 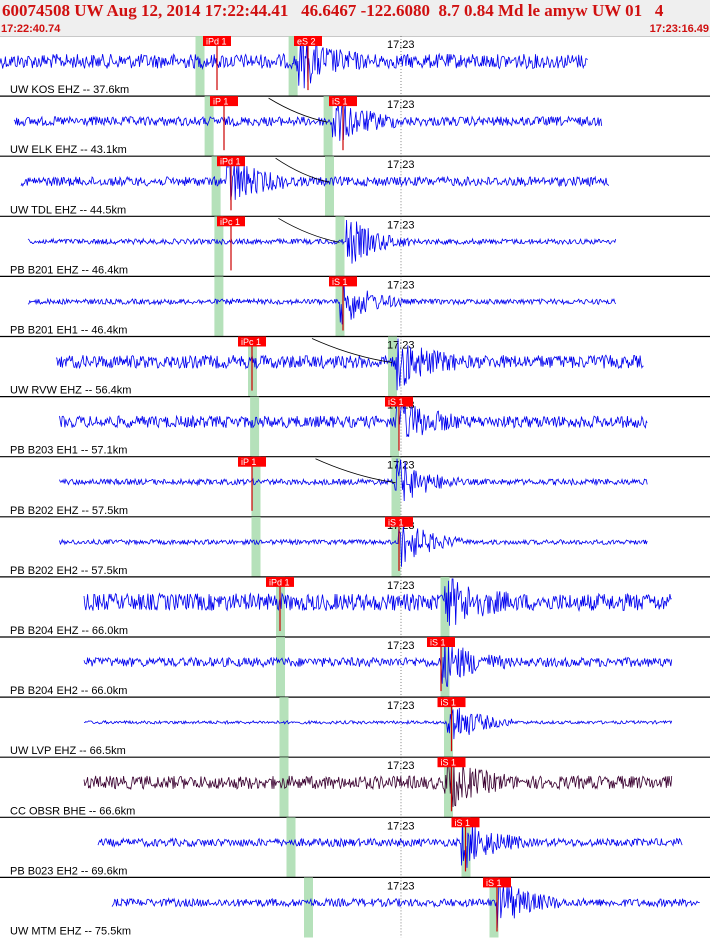 I want to click on station-label: UW KOS EHZ -- 37.6km, so click(x=69, y=90).